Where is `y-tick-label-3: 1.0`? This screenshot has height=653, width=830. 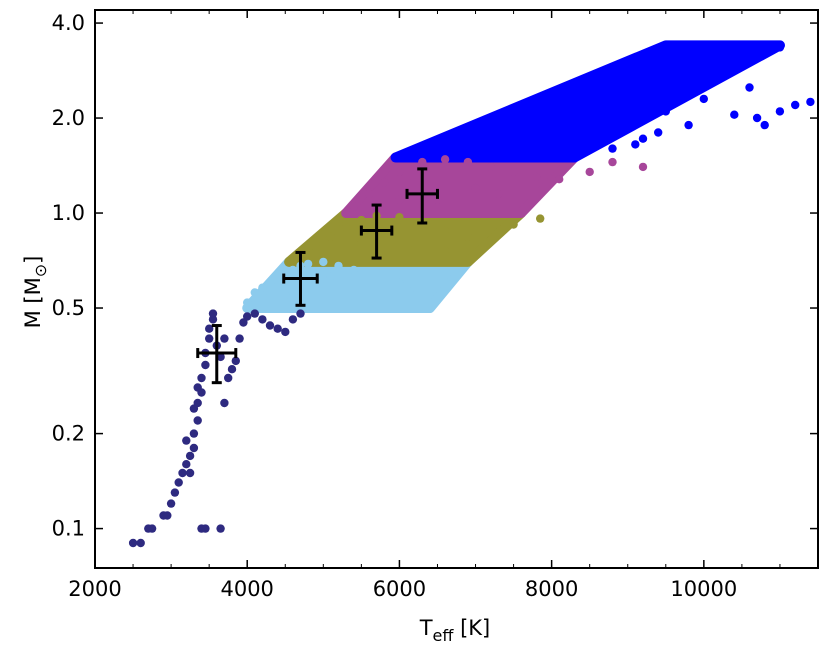 y-tick-label-3: 1.0 is located at coordinates (68, 213).